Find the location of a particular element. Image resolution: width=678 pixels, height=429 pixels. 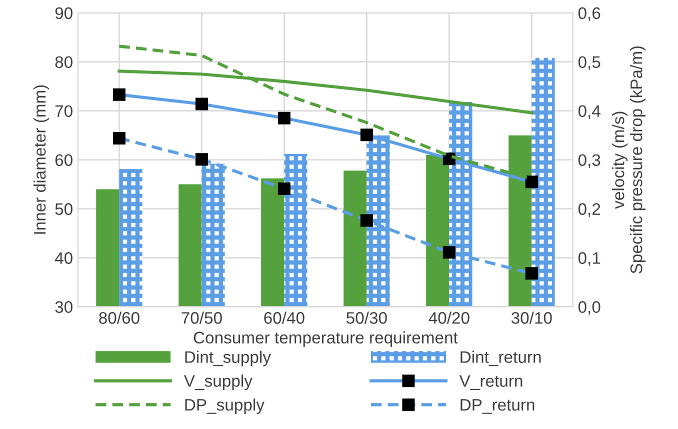

x-axis-title: Consumer temperature requirement is located at coordinates (326, 339).